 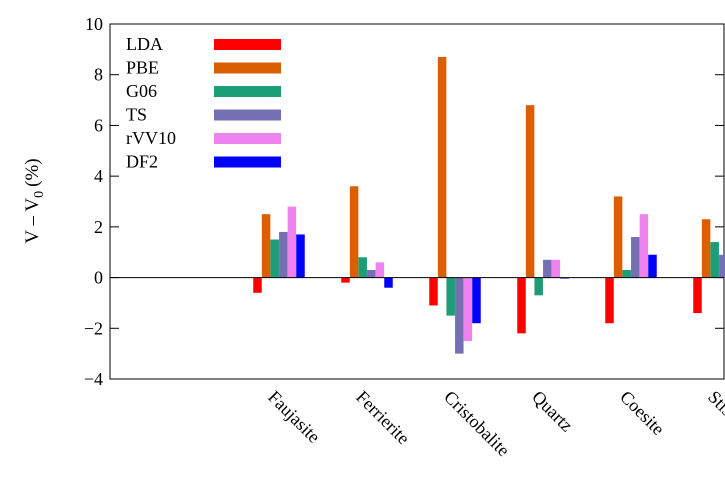 What do you see at coordinates (433, 291) in the screenshot?
I see `bar-lda-cristobalite` at bounding box center [433, 291].